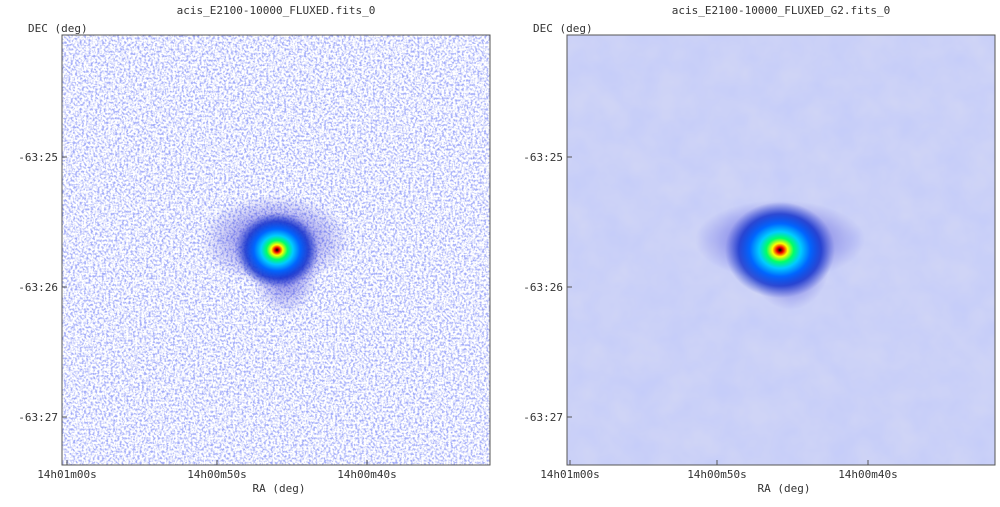  Describe the element at coordinates (781, 10) in the screenshot. I see `panel-title: acis_E2100-10000_FLUXED_G2.fits_0` at that location.